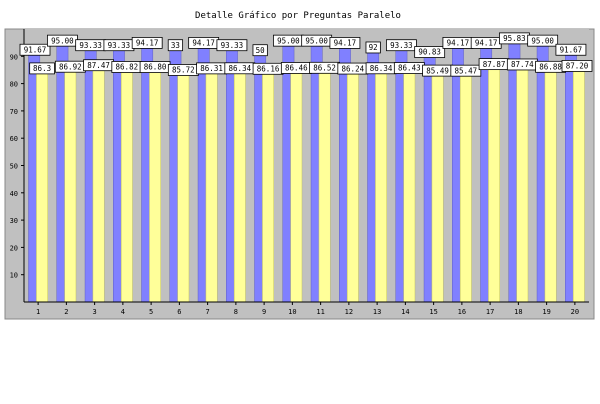 The image size is (600, 404). I want to click on data-label-series2: 86.31, so click(211, 68).